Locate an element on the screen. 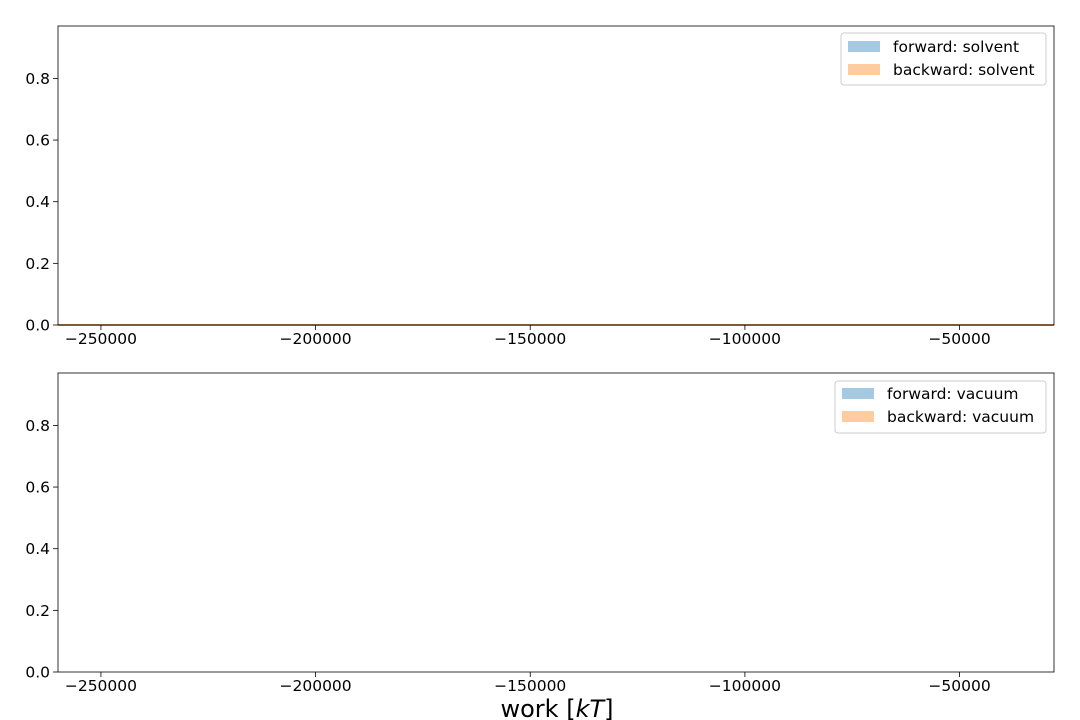 Image resolution: width=1080 pixels, height=720 pixels. solvent-x-tick-label: −150000 is located at coordinates (530, 339).